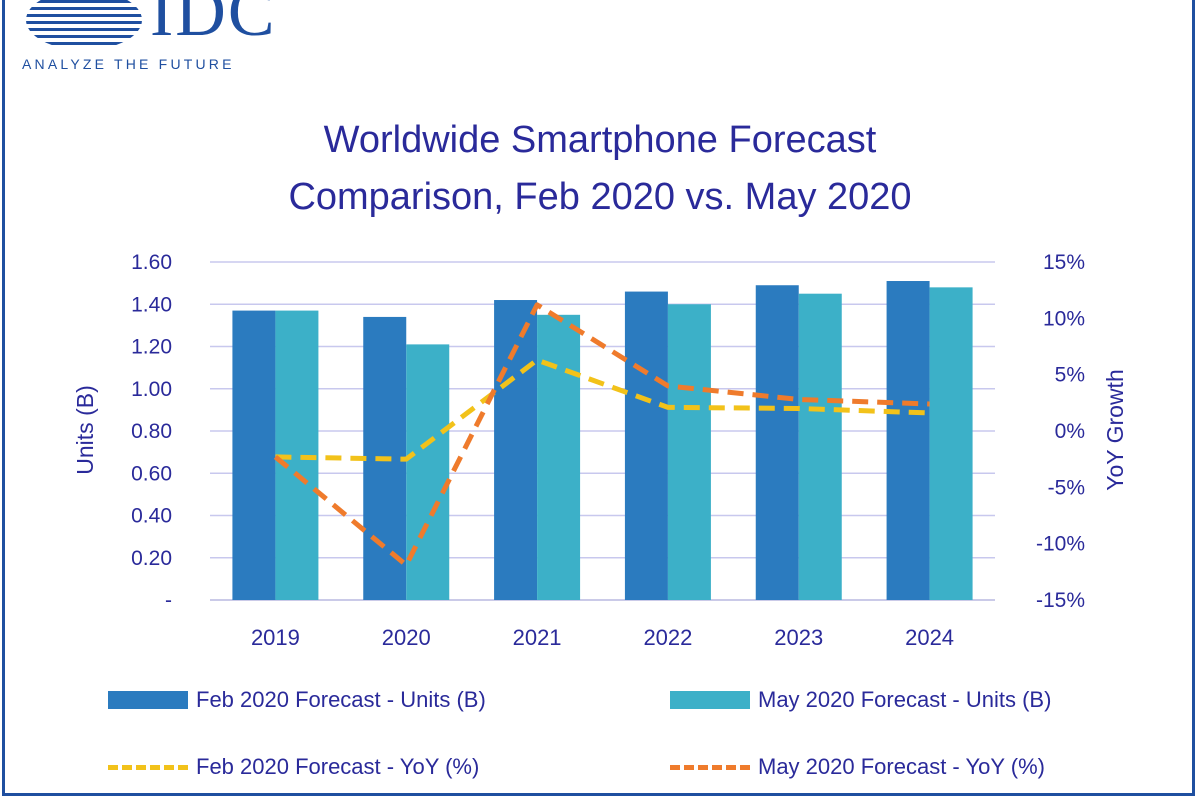 This screenshot has width=1200, height=800. I want to click on globe-stripes-icon, so click(84, 22).